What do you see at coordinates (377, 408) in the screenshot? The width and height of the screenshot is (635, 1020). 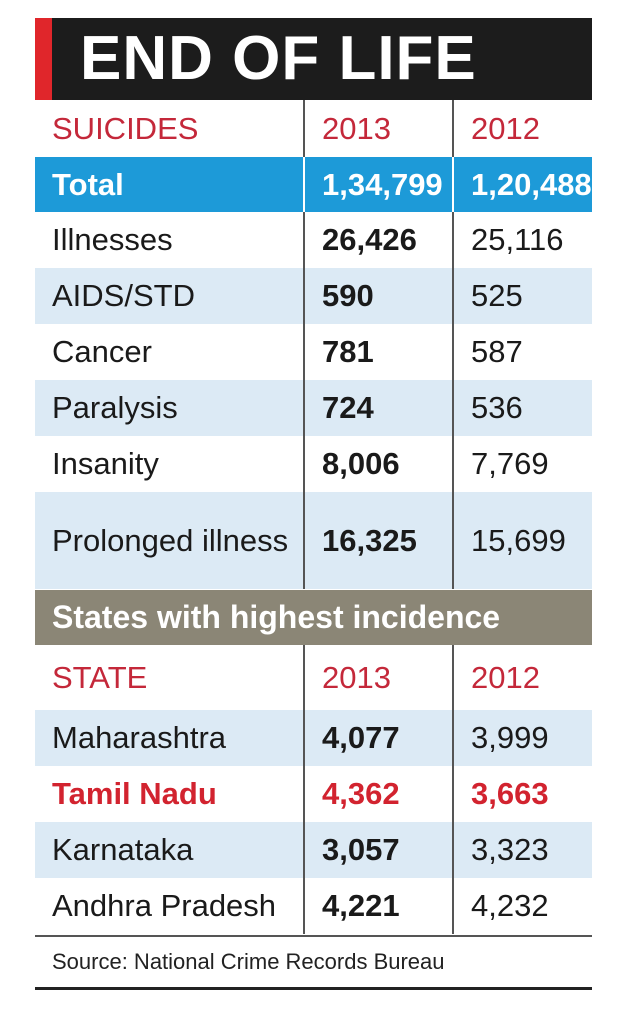 I see `table-cell: 724` at bounding box center [377, 408].